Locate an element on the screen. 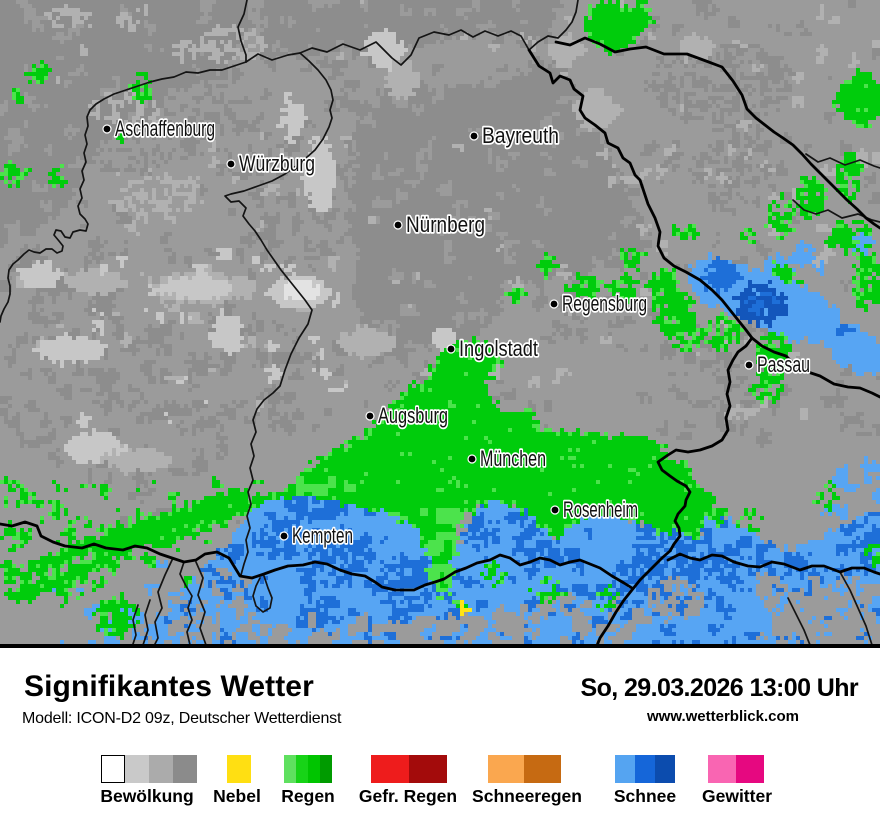 The image size is (880, 830). svg-text: Bayreuth is located at coordinates (520, 135).